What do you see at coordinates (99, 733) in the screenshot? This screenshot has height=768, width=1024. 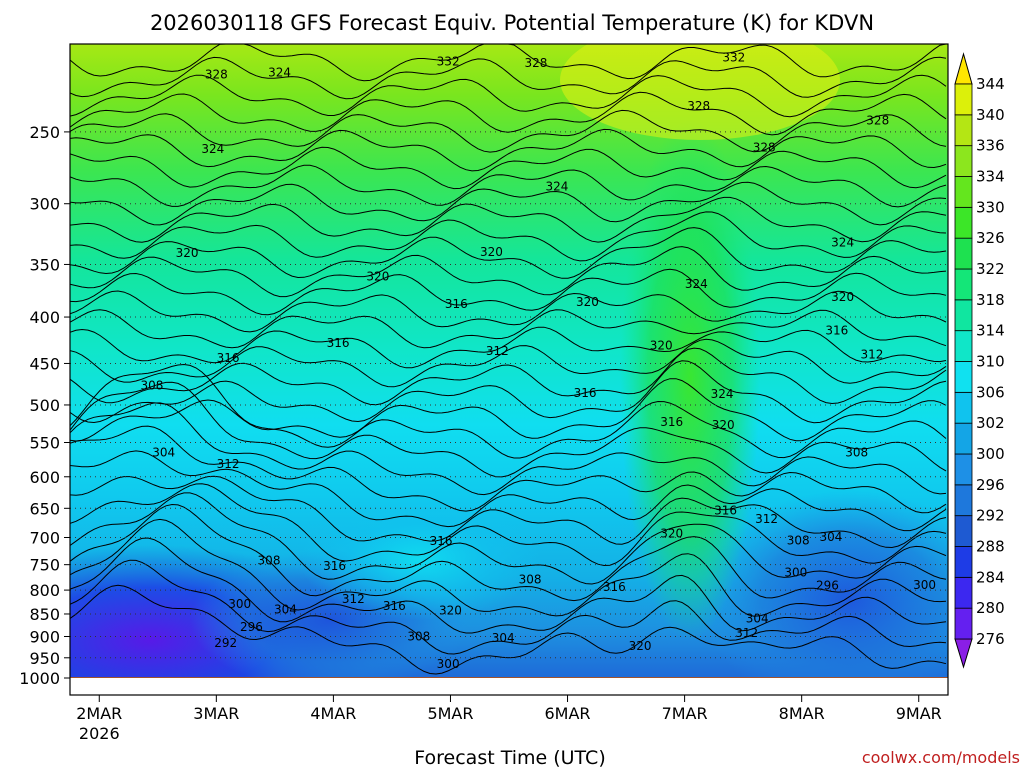 I see `x-tick-sublabel: 2026` at bounding box center [99, 733].